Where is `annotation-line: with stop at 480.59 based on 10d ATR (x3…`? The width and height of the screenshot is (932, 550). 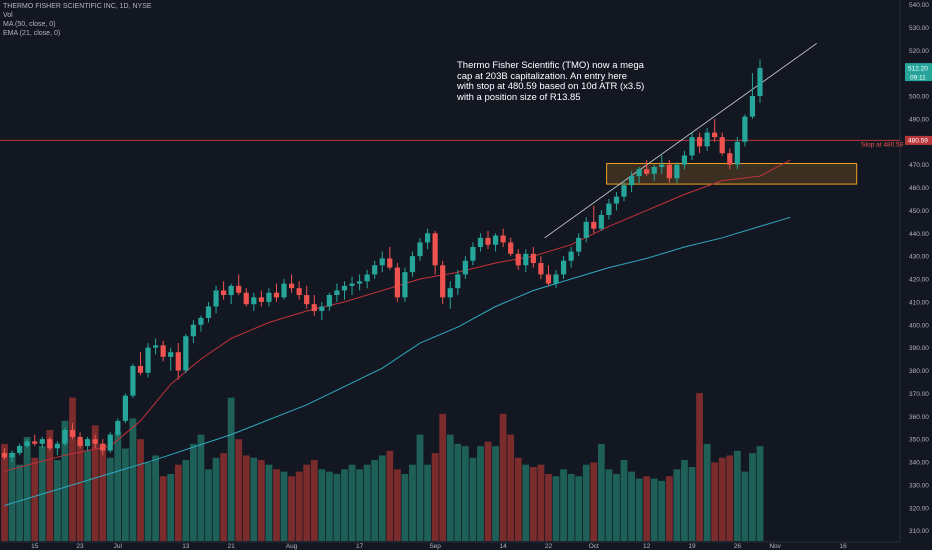
annotation-line: with stop at 480.59 based on 10d ATR (x3… is located at coordinates (551, 86).